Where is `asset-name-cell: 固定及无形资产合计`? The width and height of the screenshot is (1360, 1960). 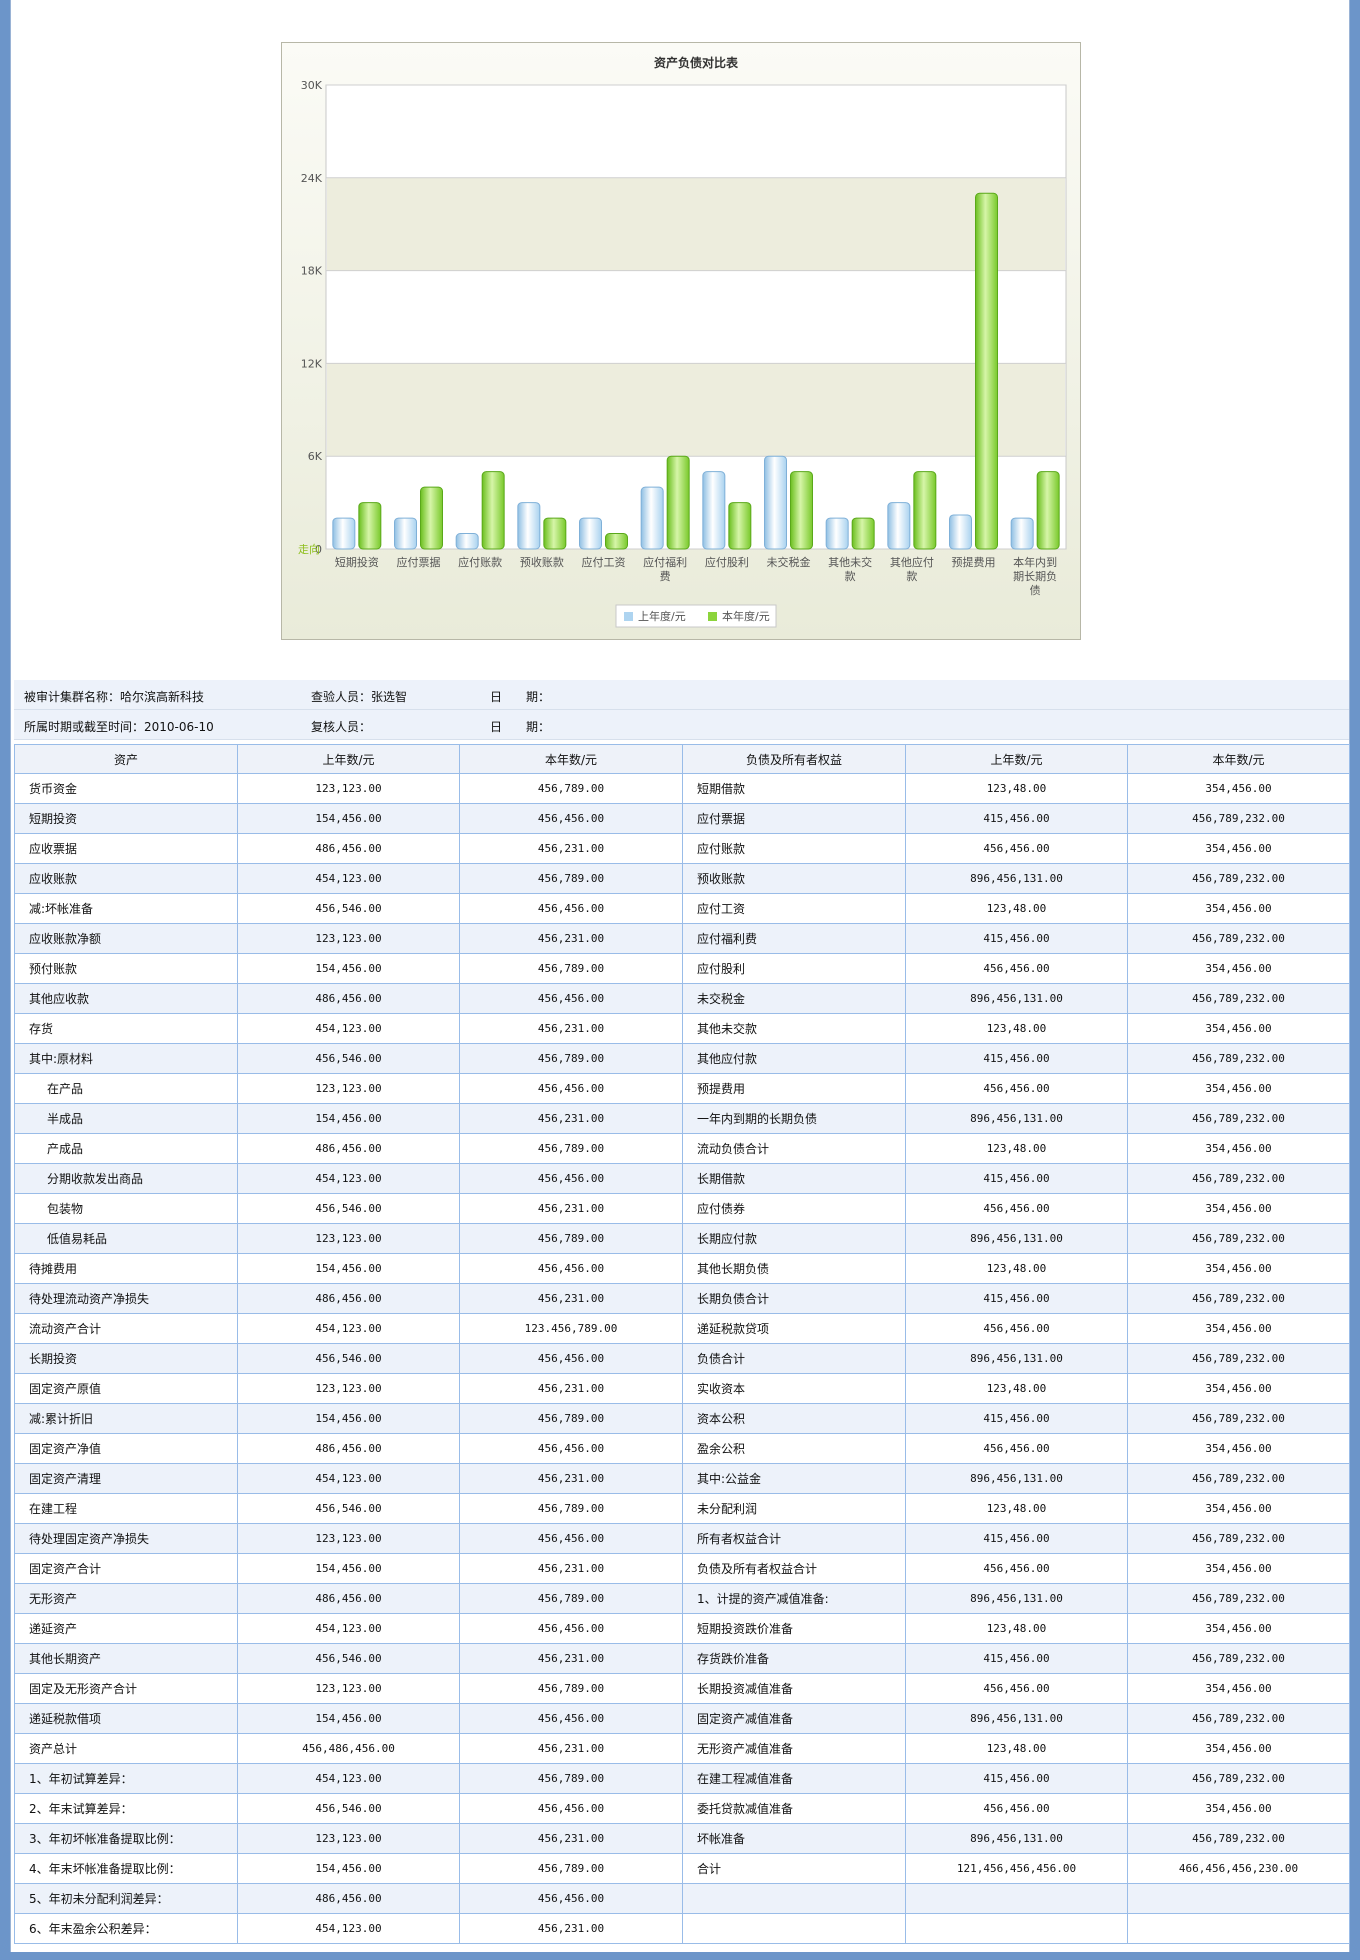 asset-name-cell: 固定及无形资产合计 is located at coordinates (126, 1688).